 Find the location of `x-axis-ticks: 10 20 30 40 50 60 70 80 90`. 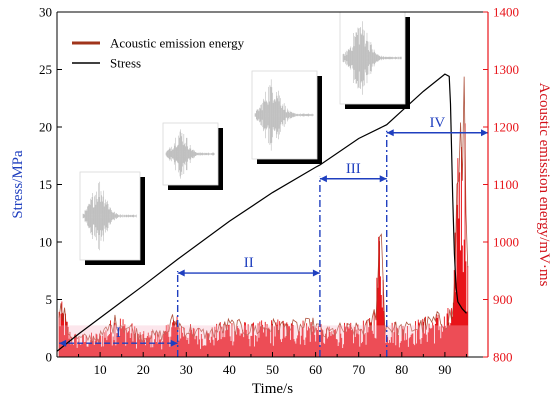

x-axis-ticks: 10 20 30 40 50 60 70 80 90 is located at coordinates (272, 364).